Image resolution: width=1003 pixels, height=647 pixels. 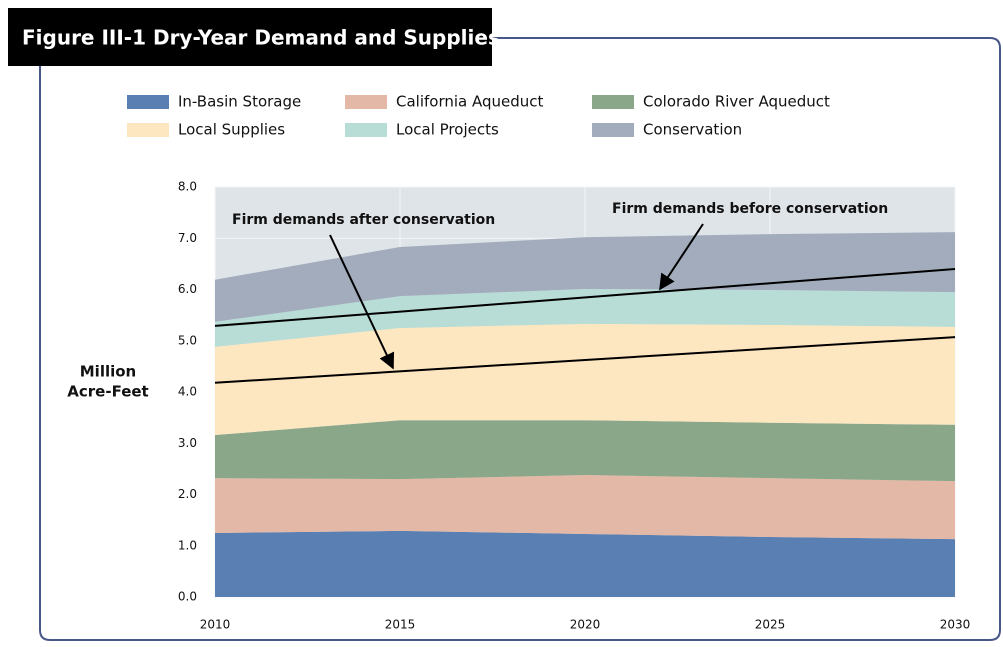 I want to click on y-tick-label: 1.0, so click(x=187, y=545).